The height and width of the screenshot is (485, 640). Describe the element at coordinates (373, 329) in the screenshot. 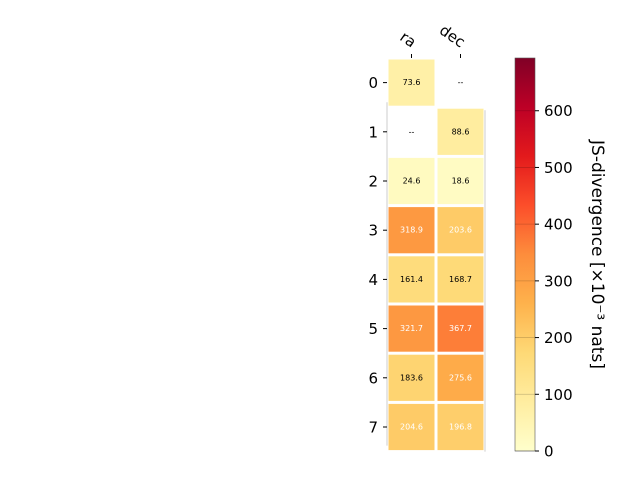

I see `row-label: 5` at that location.